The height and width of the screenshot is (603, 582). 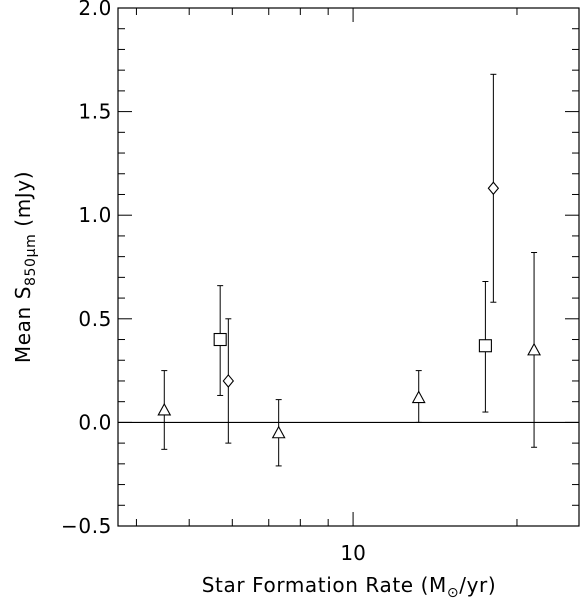 I want to click on y-tick-label: 1.0, so click(x=95, y=215).